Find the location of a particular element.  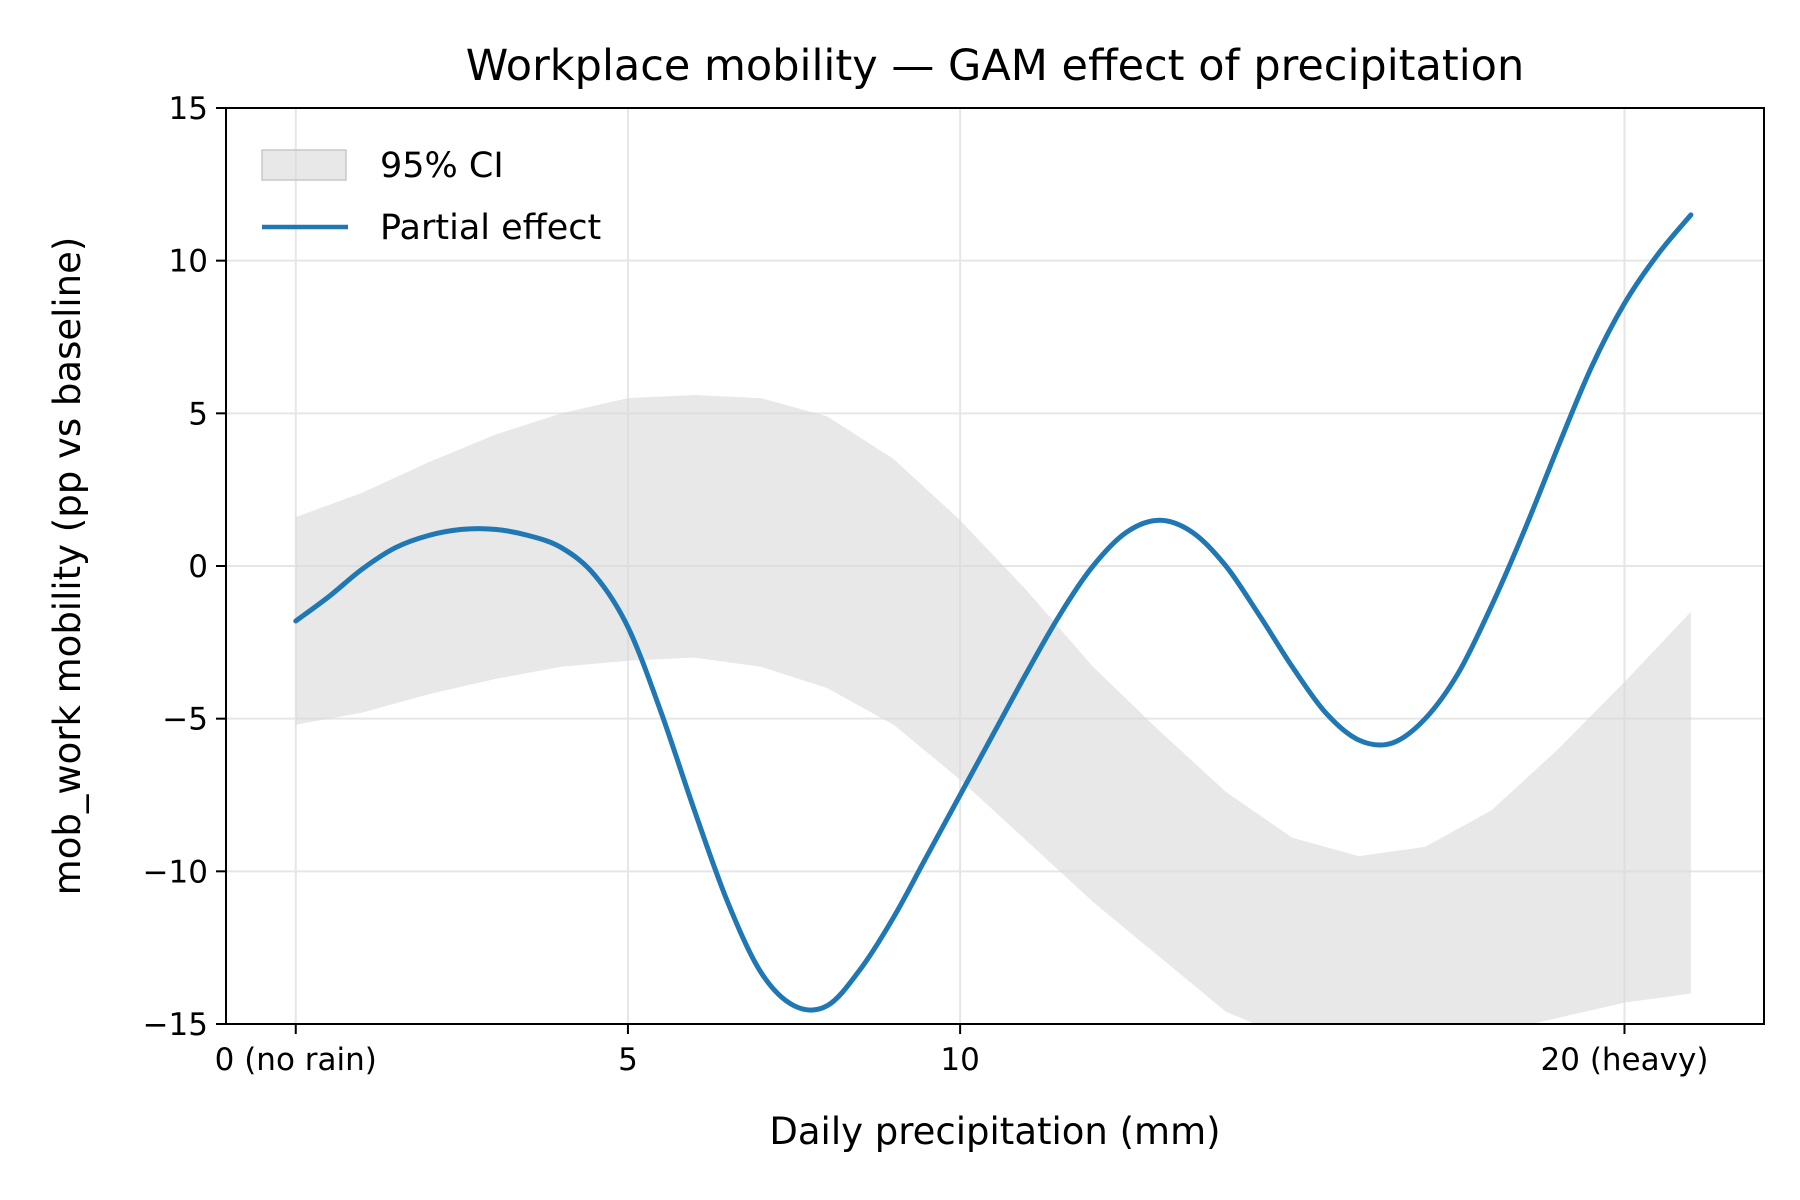

x-axis-label: Daily precipitation (mm) is located at coordinates (994, 1131).